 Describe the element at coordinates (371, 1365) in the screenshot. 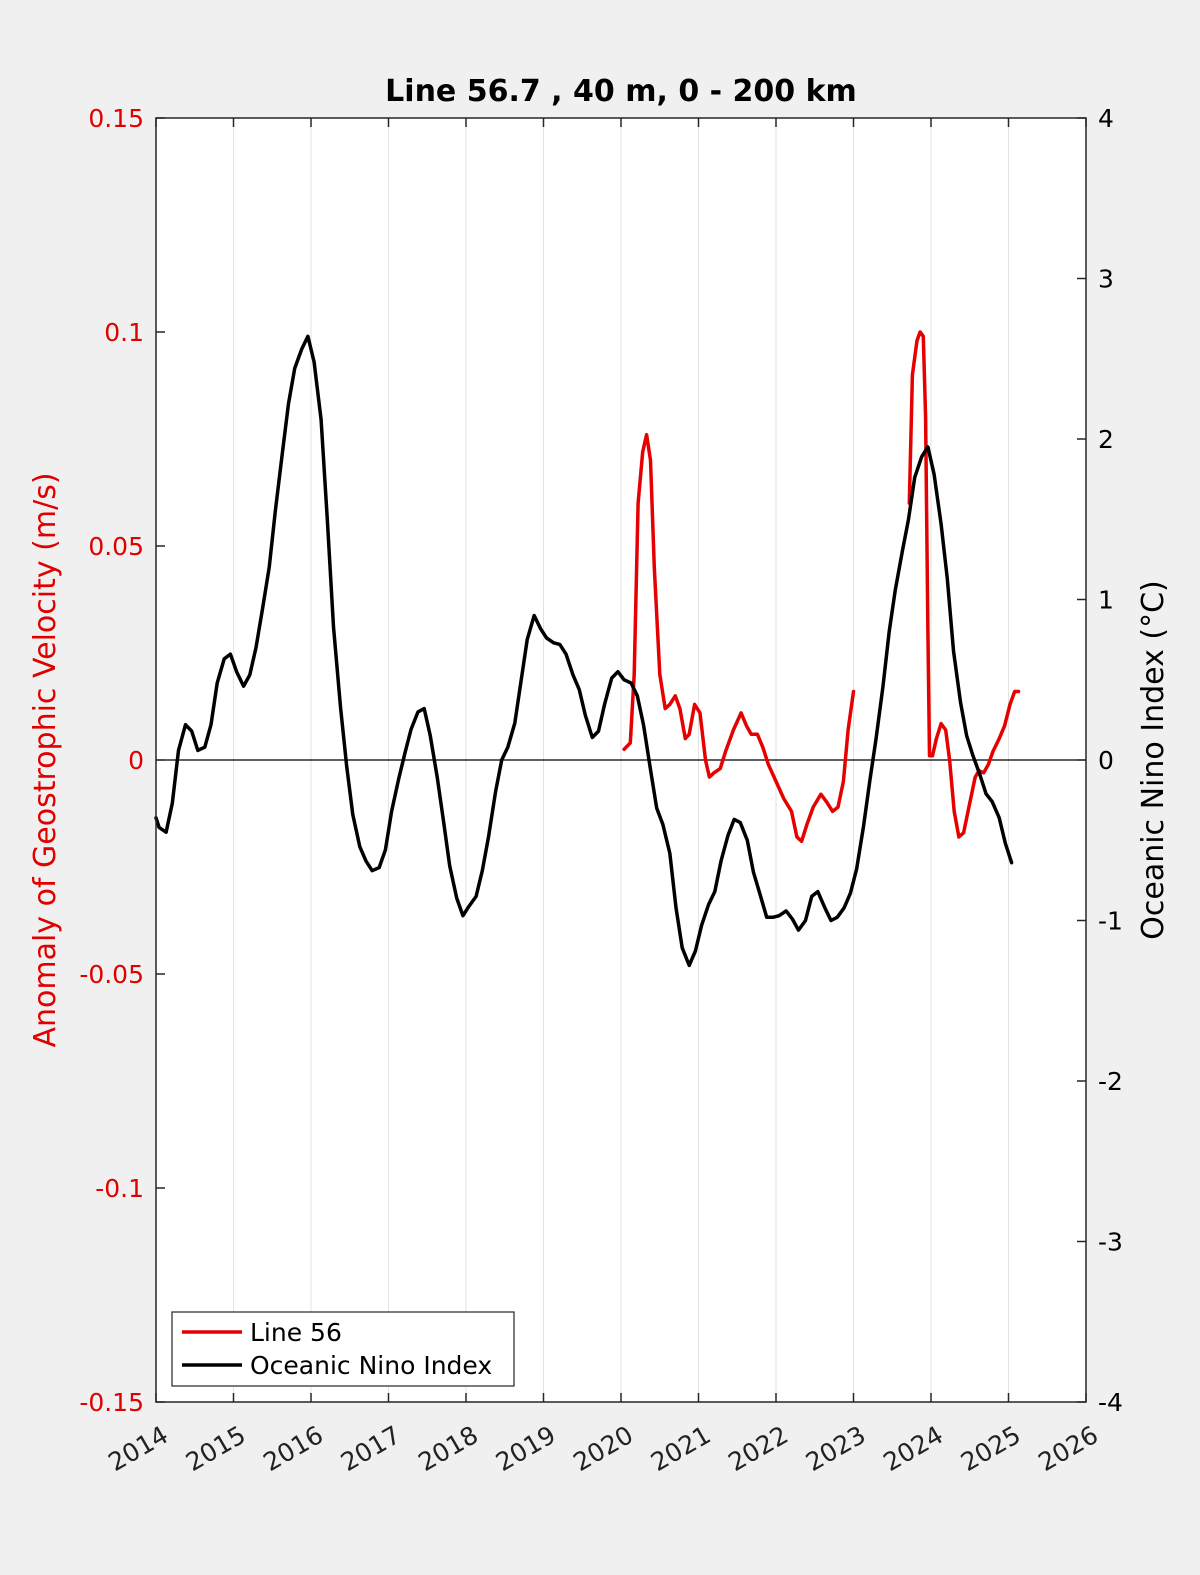

I see `legend-label: Oceanic Nino Index` at that location.